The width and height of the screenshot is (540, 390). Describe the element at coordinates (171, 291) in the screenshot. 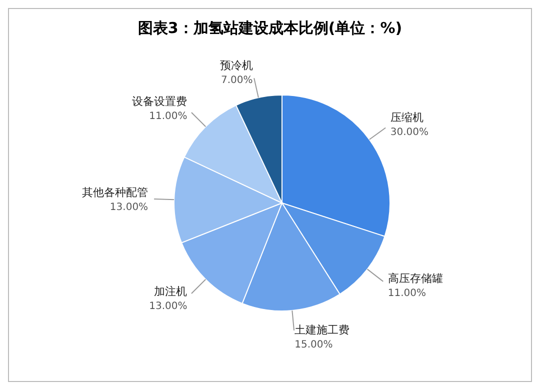

I see `slice-label: 加注机` at that location.